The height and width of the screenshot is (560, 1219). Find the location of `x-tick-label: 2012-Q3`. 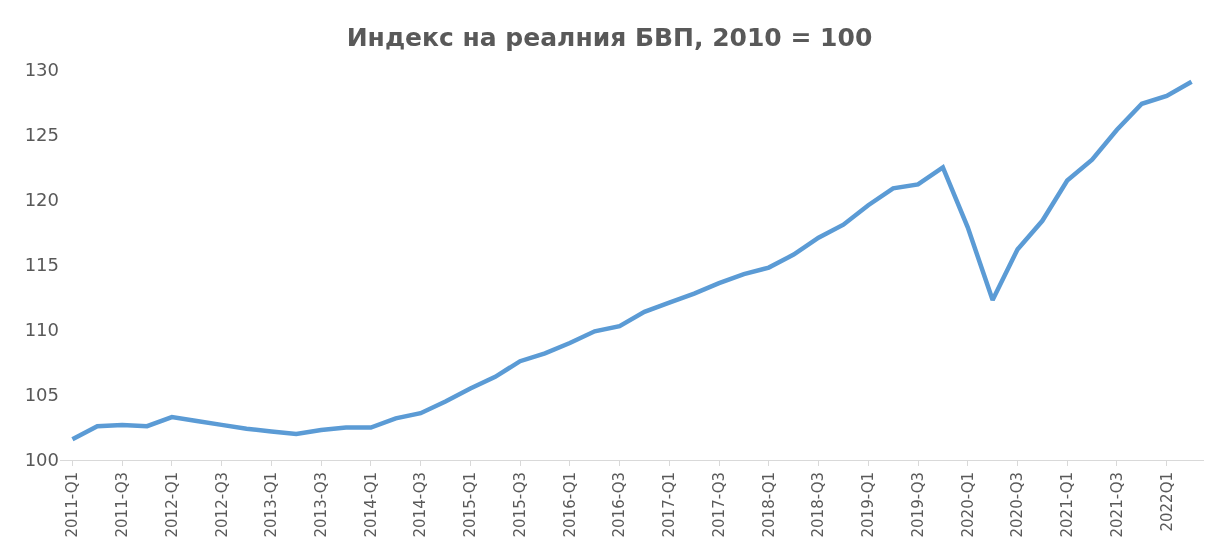

x-tick-label: 2012-Q3 is located at coordinates (221, 505).